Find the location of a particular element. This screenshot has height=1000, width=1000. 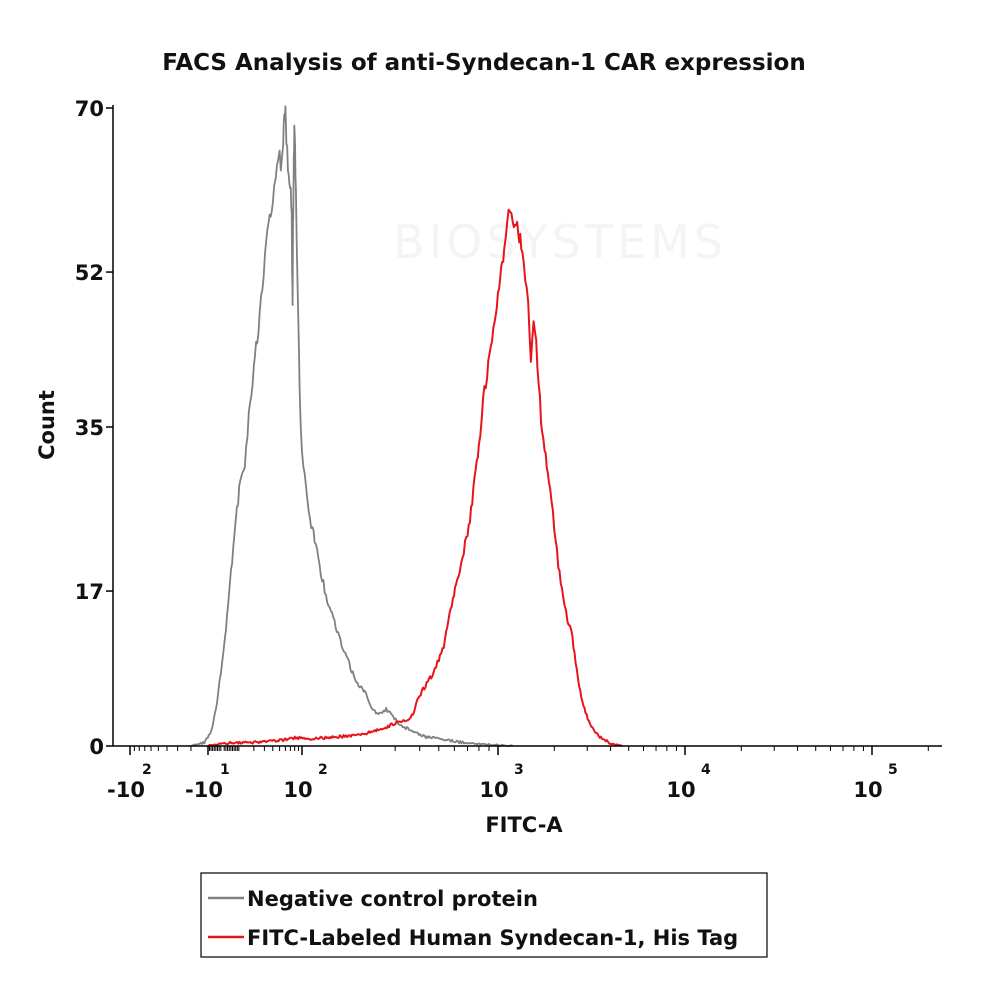

x-tick-label-exponent: 5 is located at coordinates (893, 770).